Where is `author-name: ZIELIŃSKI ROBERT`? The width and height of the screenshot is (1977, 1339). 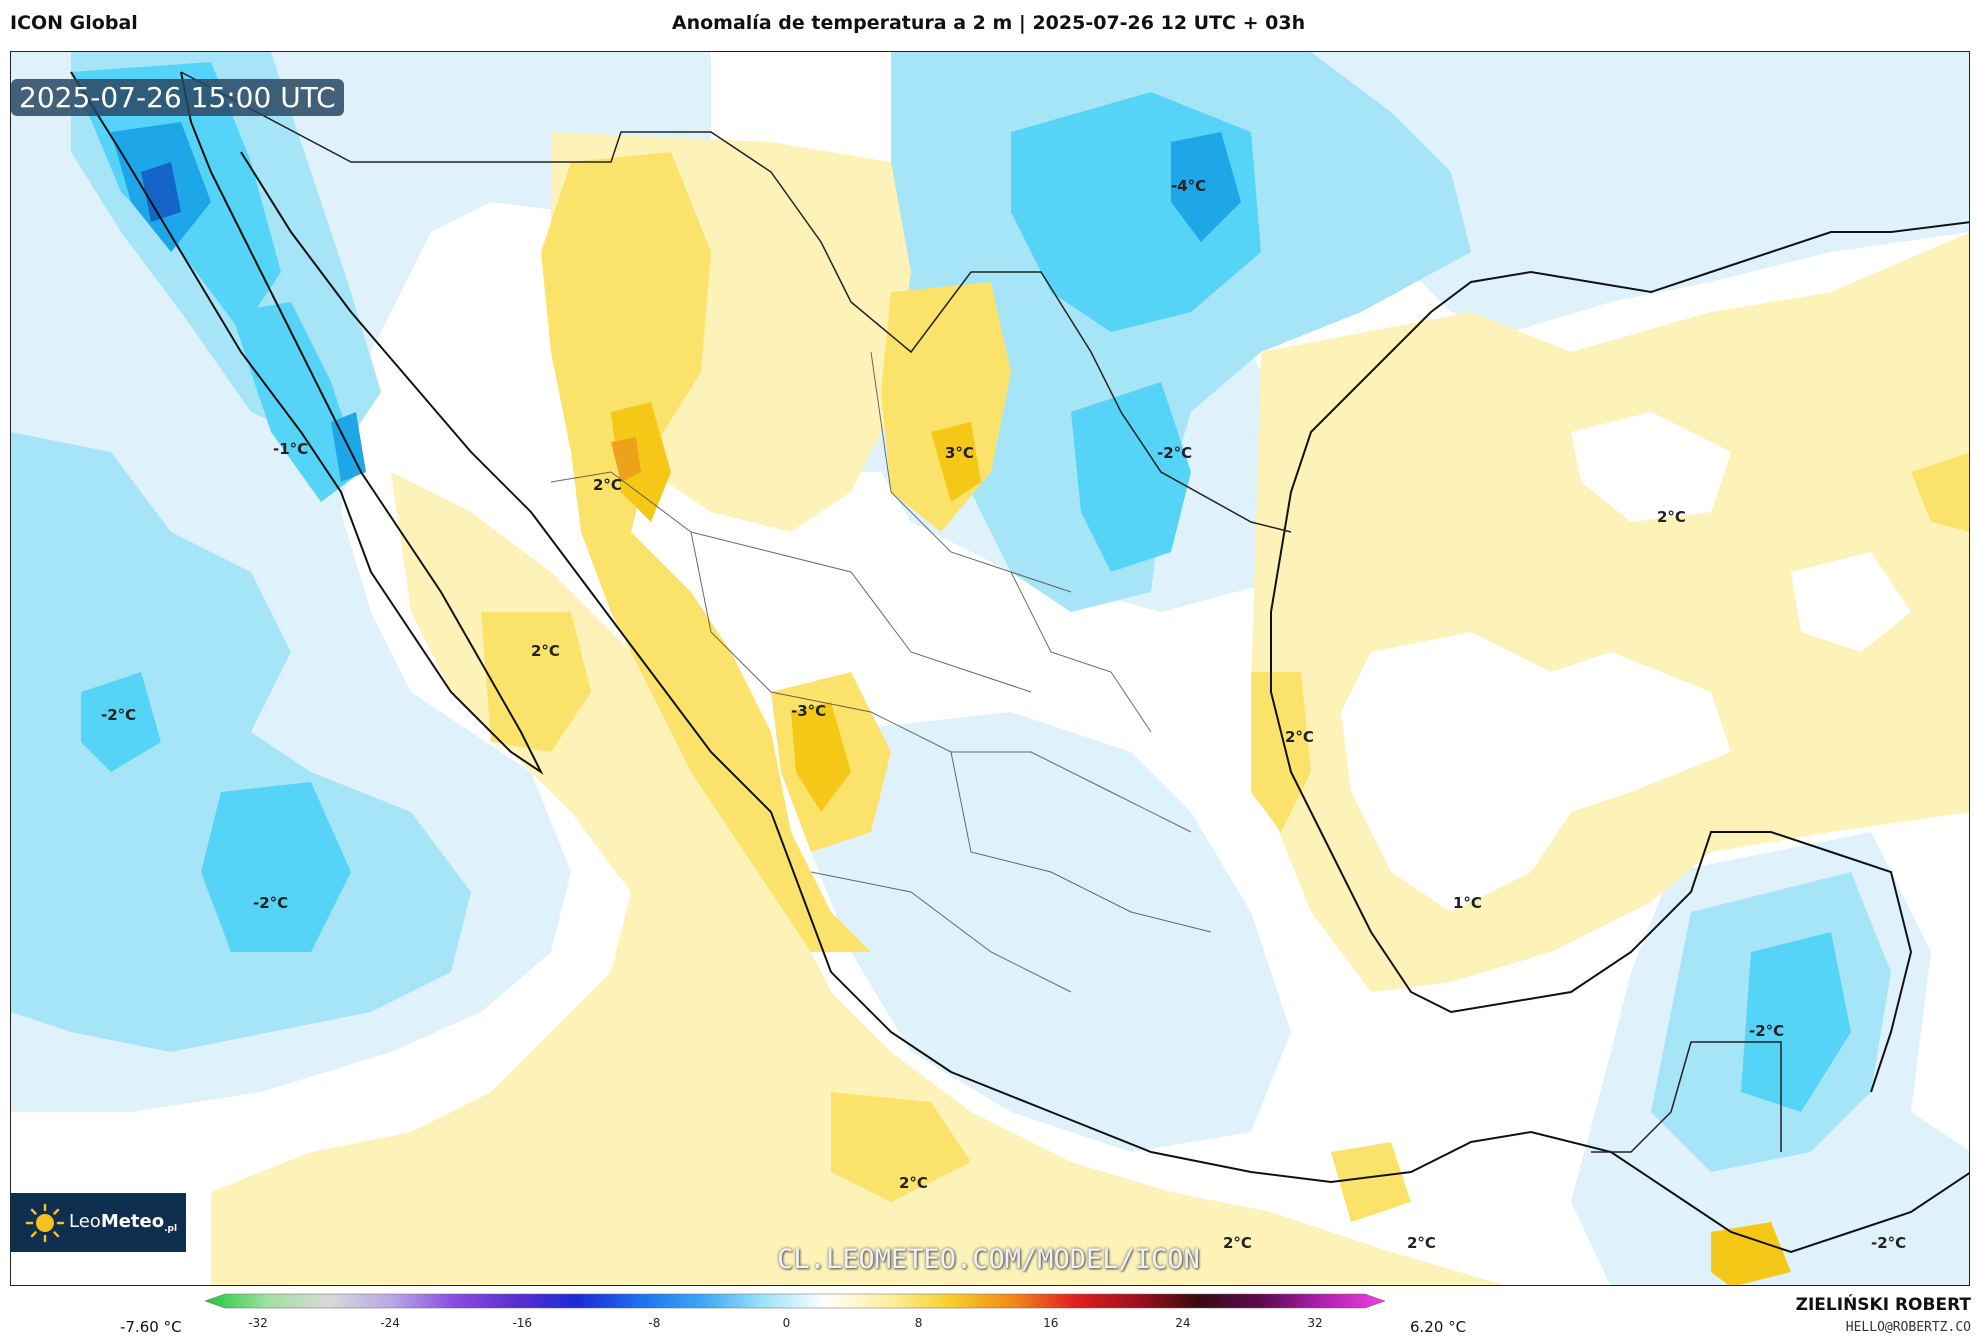
author-name: ZIELIŃSKI ROBERT is located at coordinates (1883, 1305).